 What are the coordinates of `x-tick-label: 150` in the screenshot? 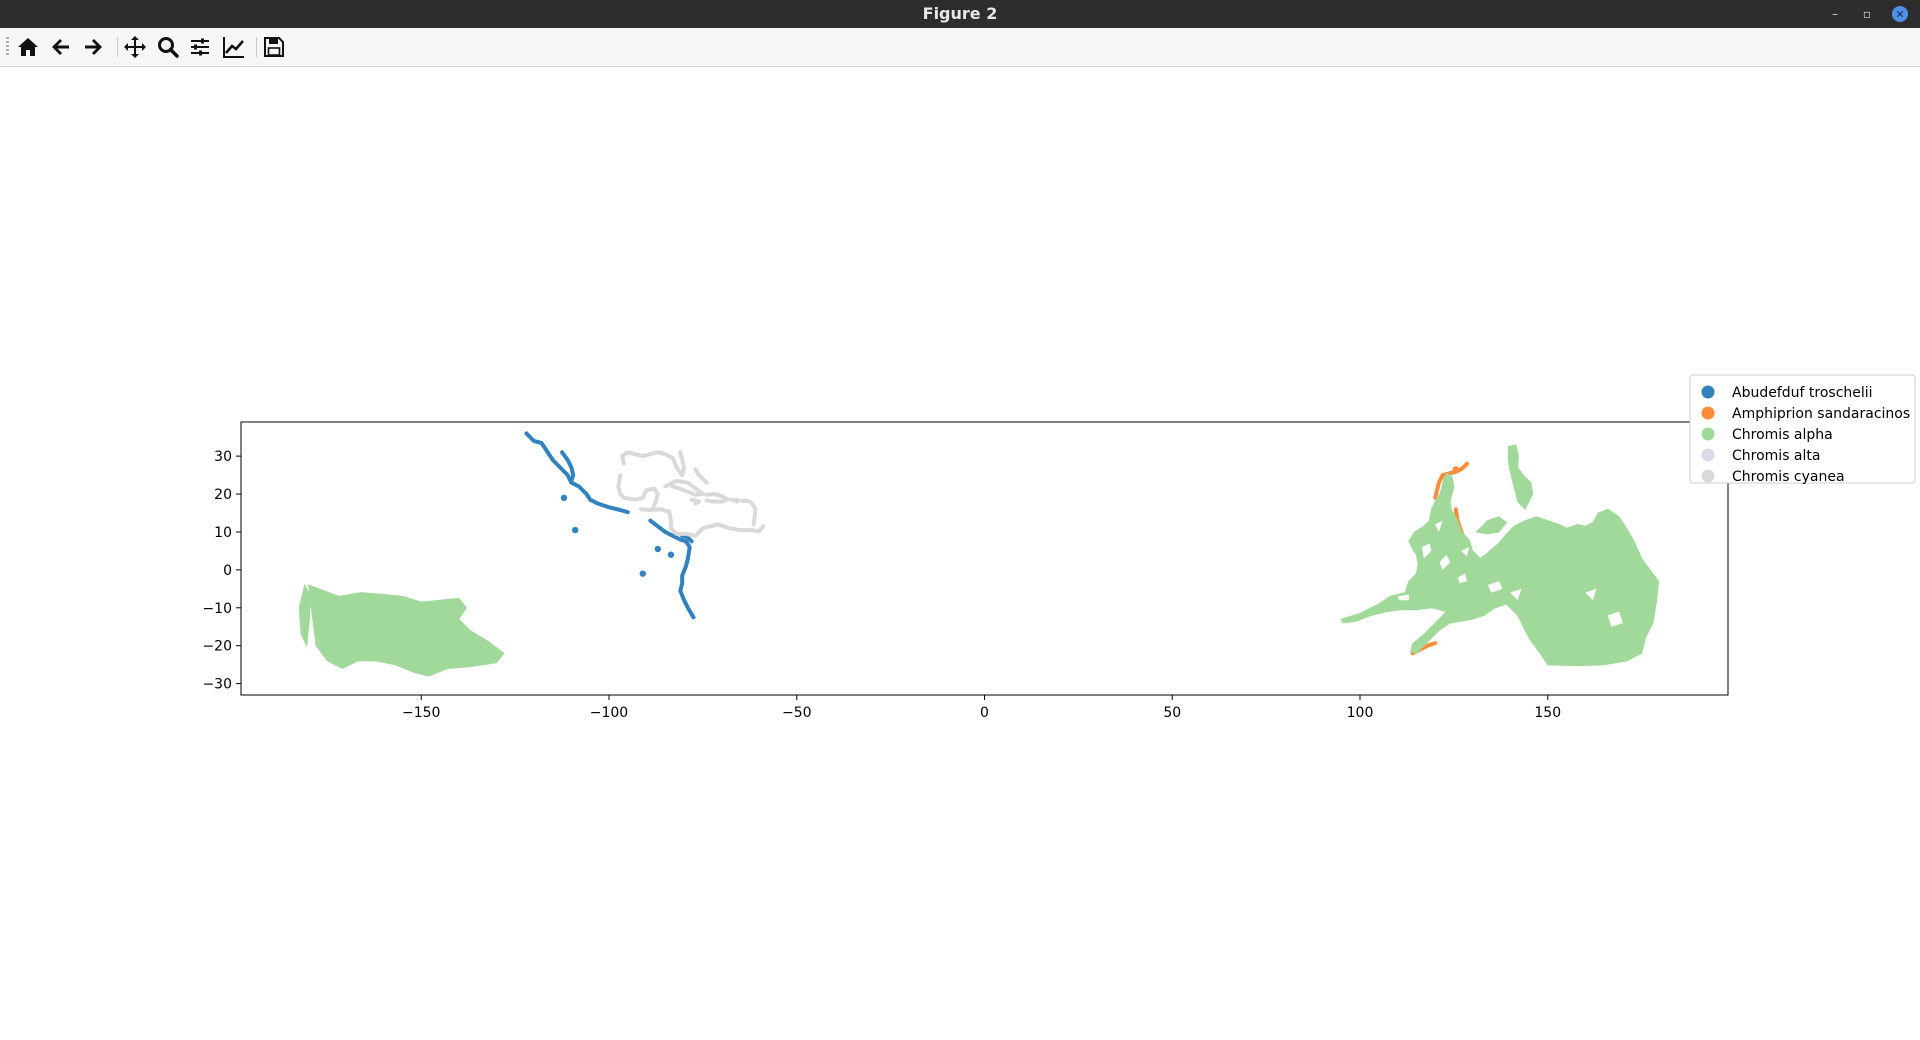 It's located at (1547, 713).